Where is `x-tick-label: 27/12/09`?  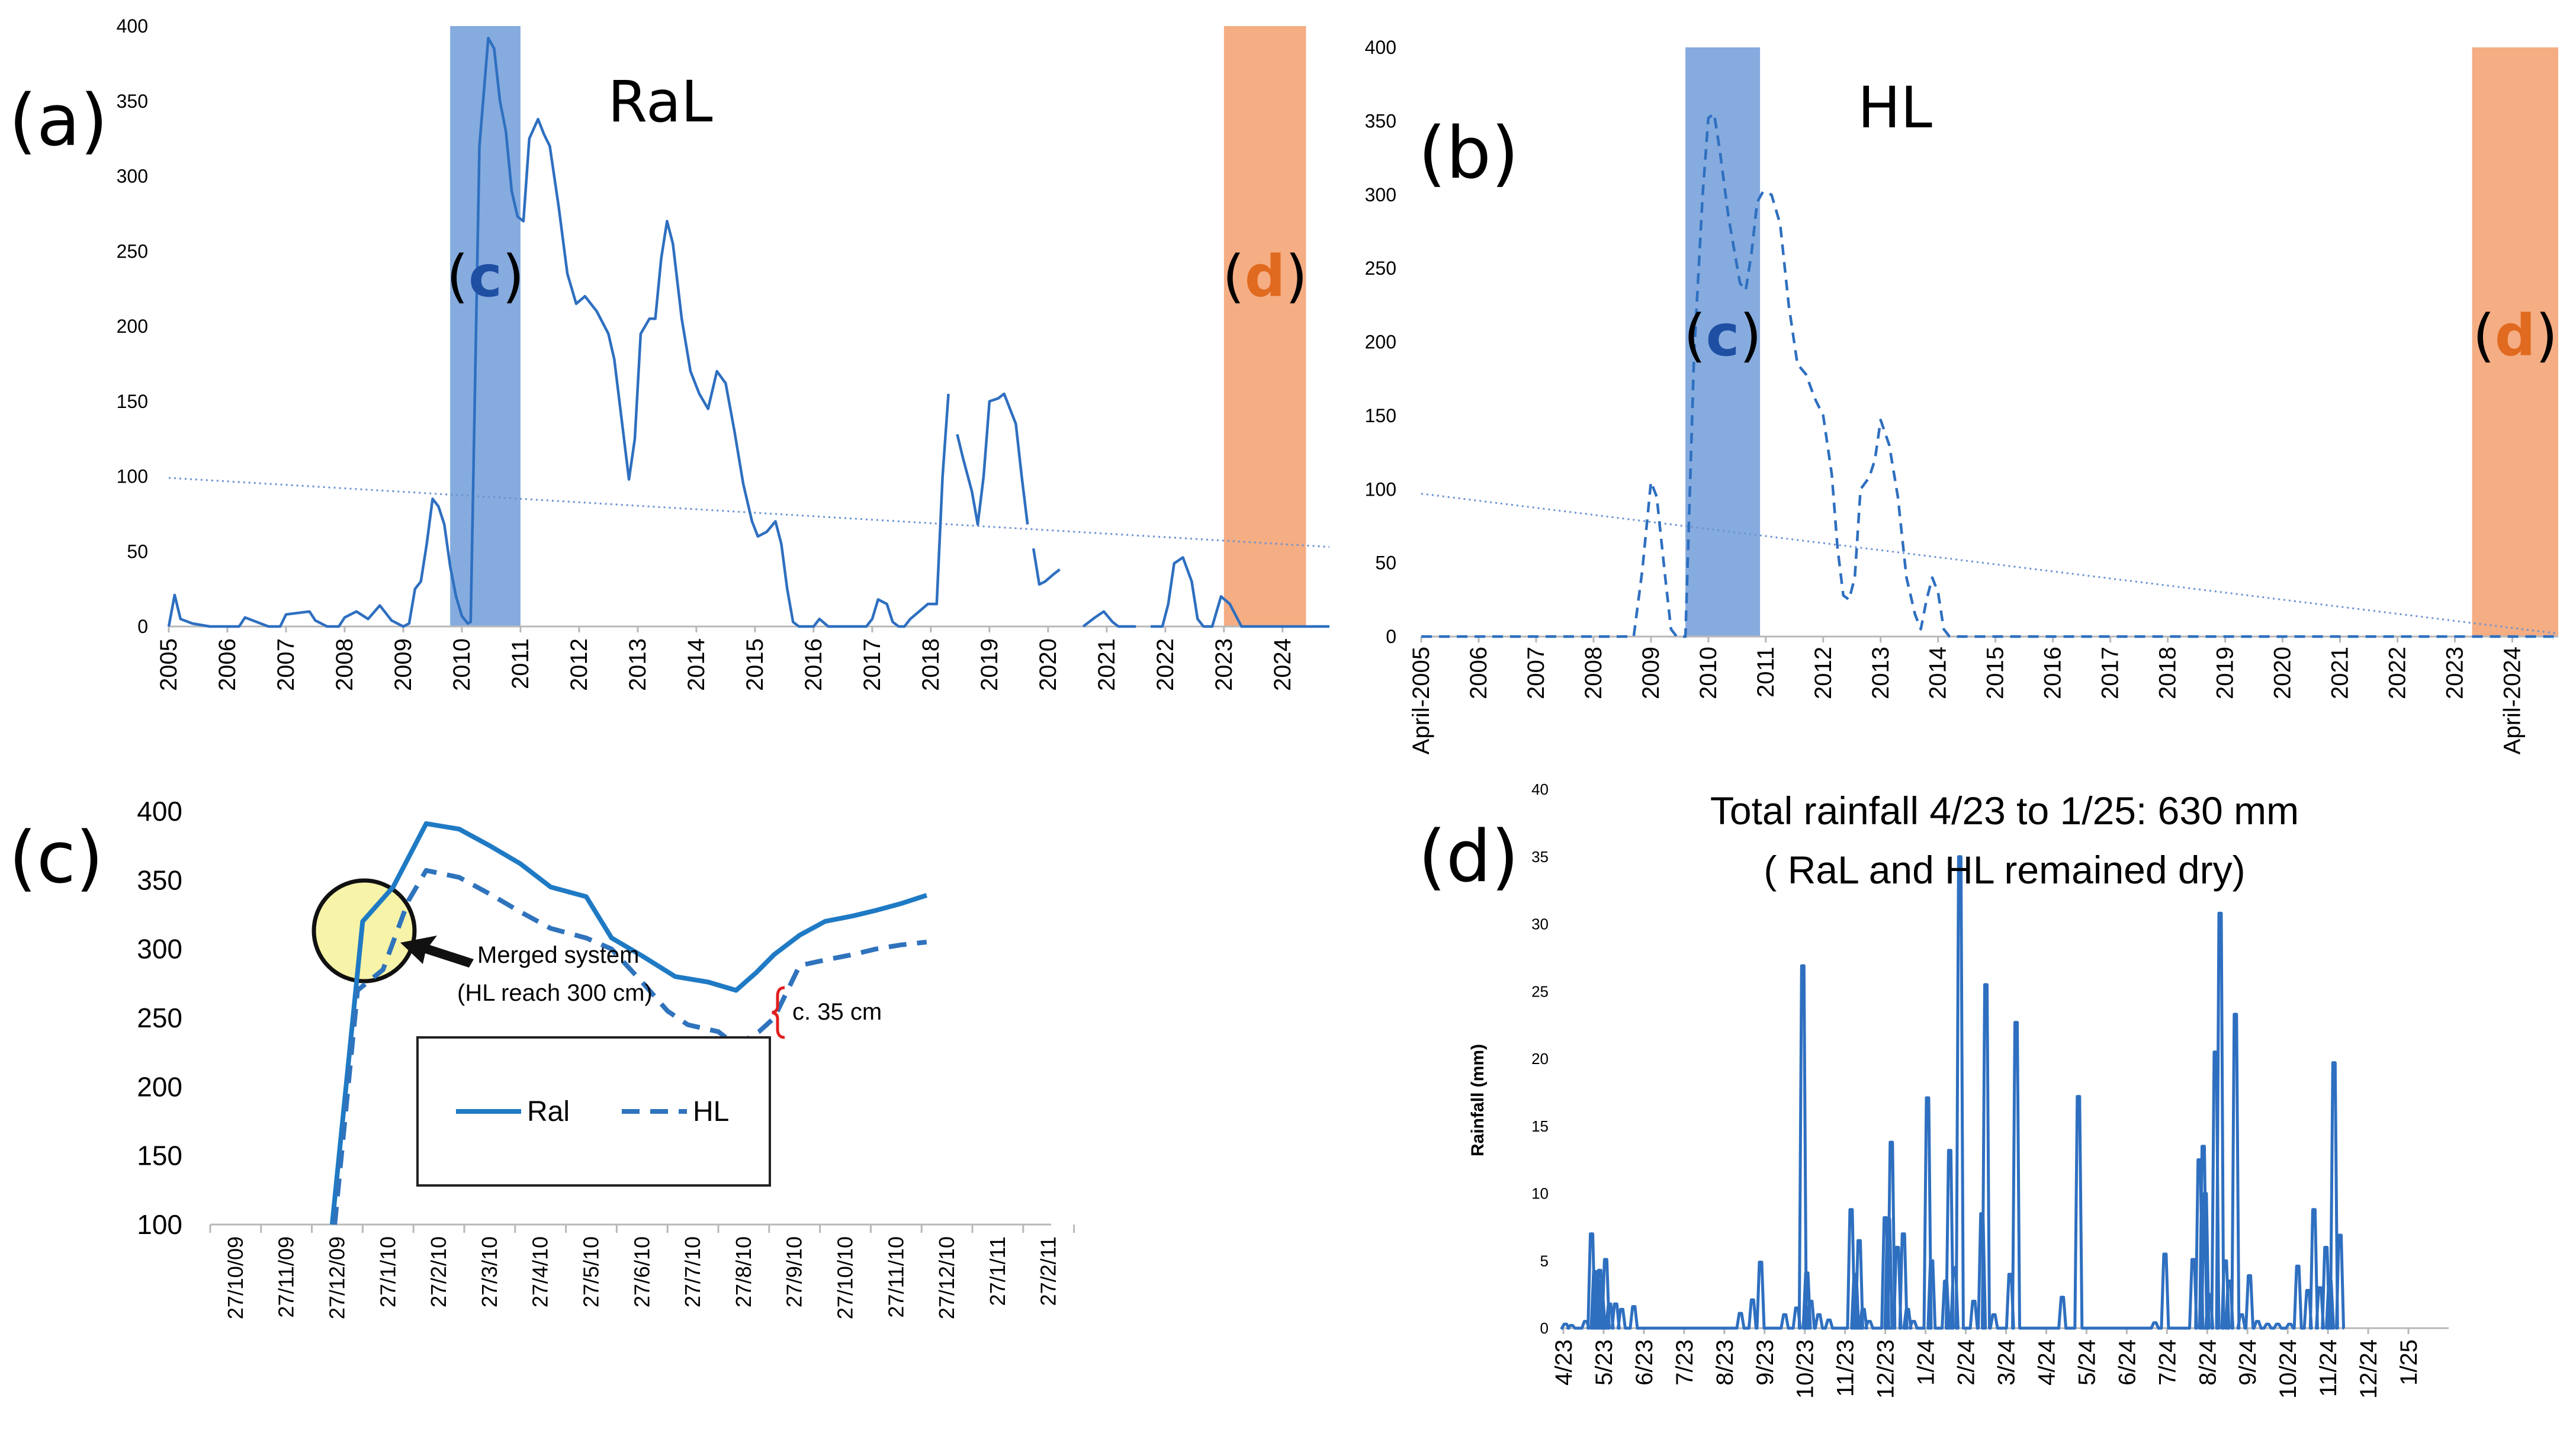 x-tick-label: 27/12/09 is located at coordinates (337, 1278).